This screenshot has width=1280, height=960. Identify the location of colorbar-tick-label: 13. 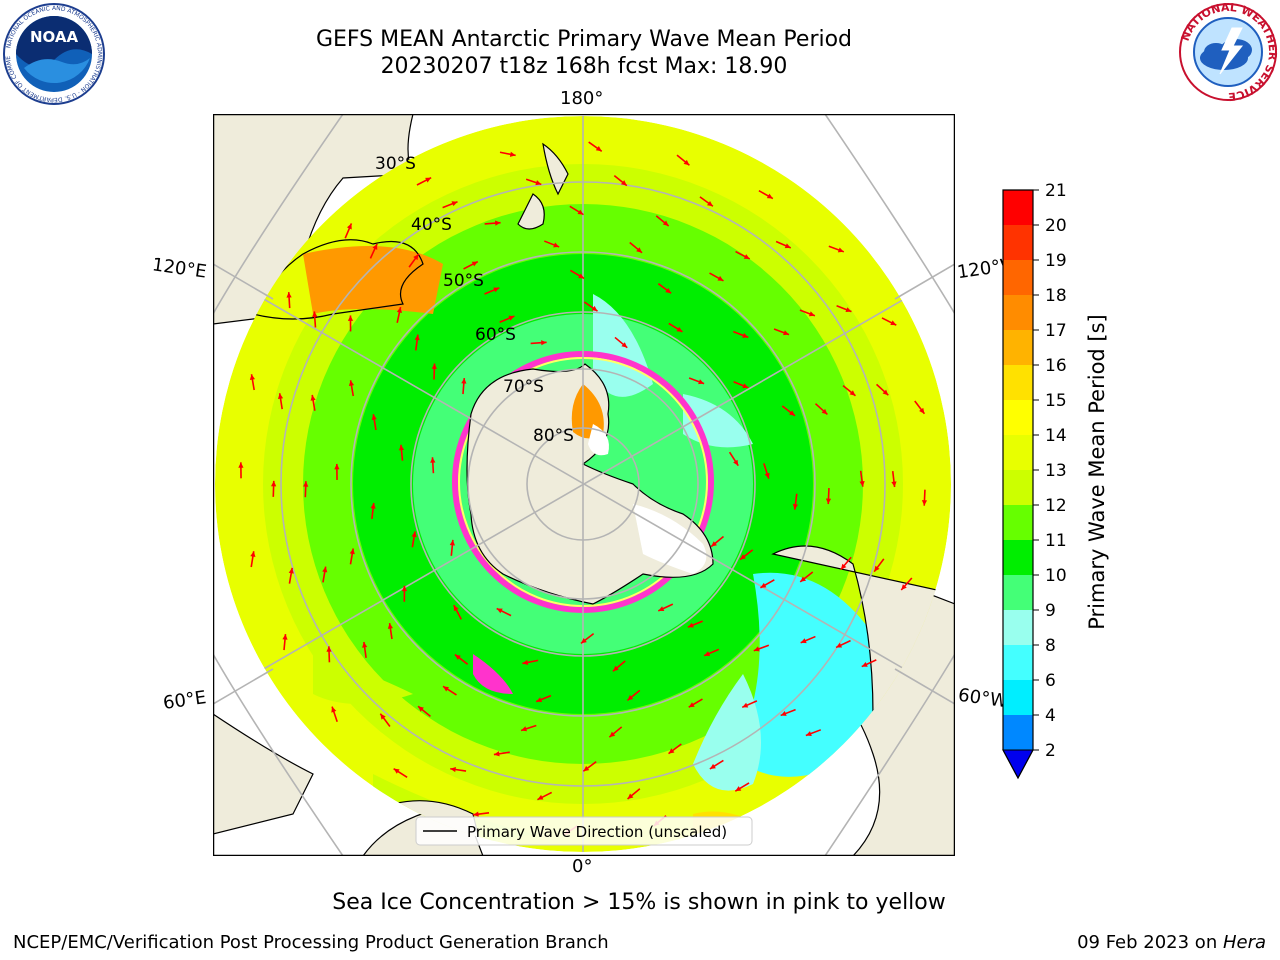
(1056, 471).